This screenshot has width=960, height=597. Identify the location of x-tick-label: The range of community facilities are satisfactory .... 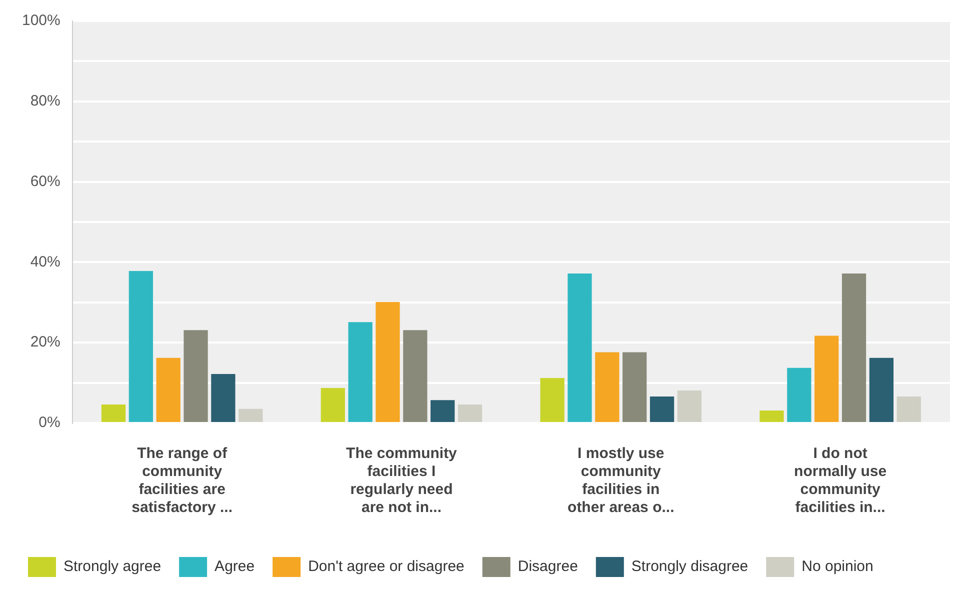
(182, 480).